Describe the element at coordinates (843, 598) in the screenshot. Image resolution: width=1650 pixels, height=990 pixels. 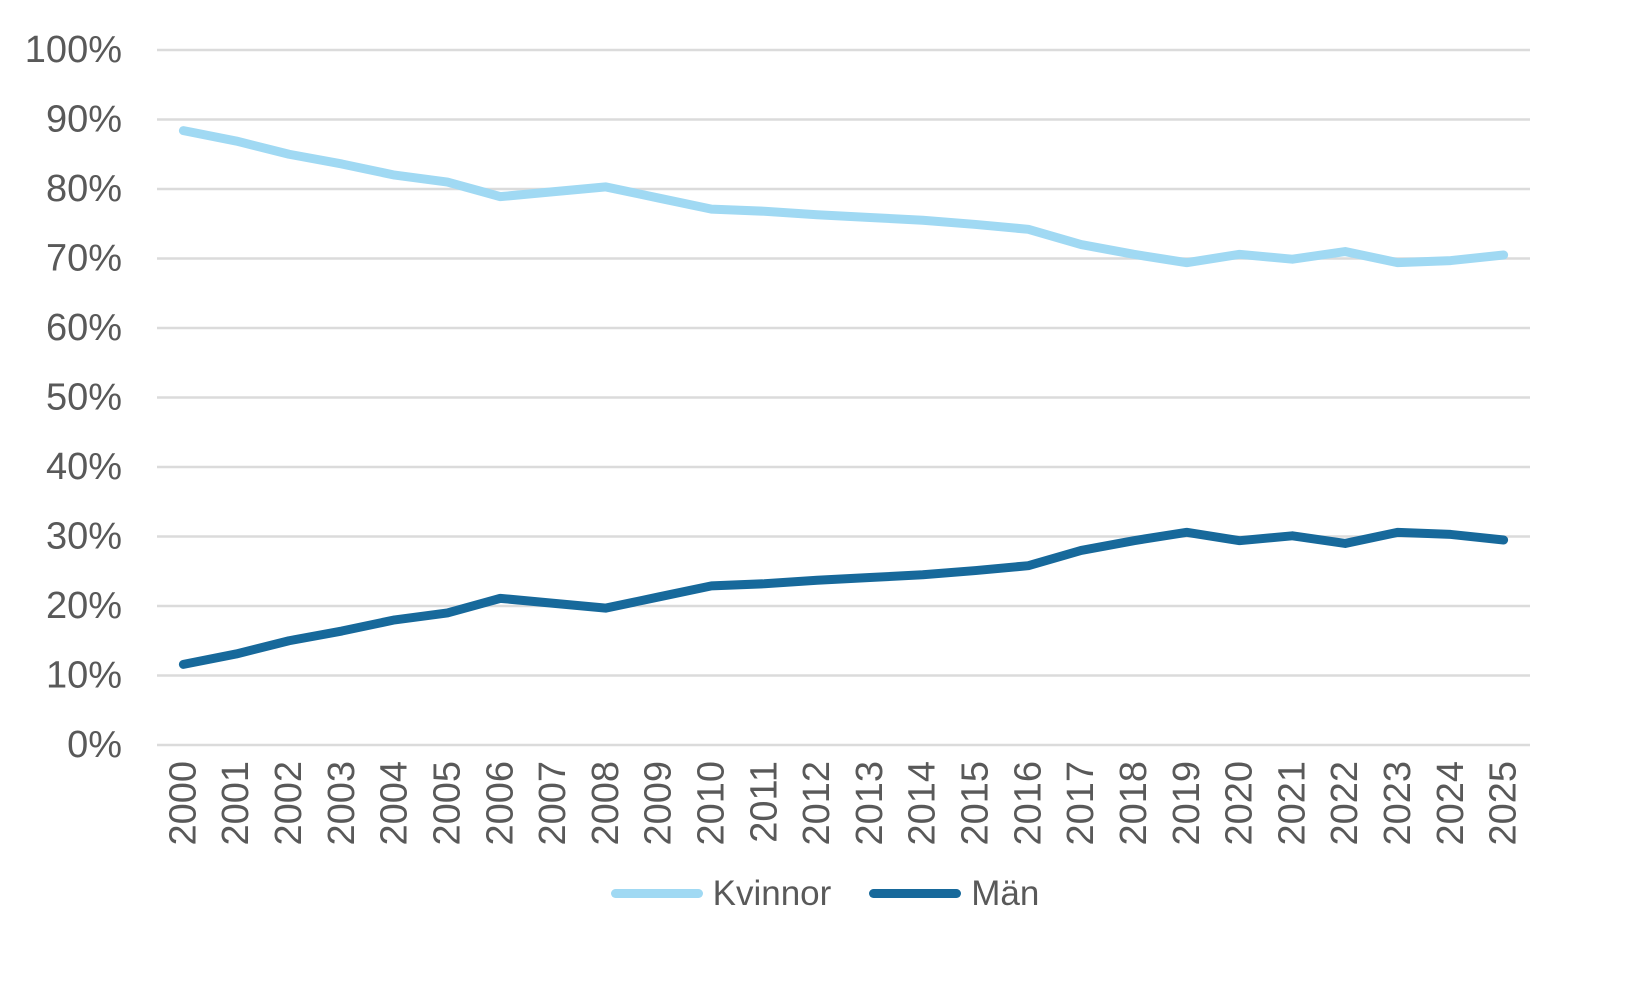
I see `series-line-mn` at that location.